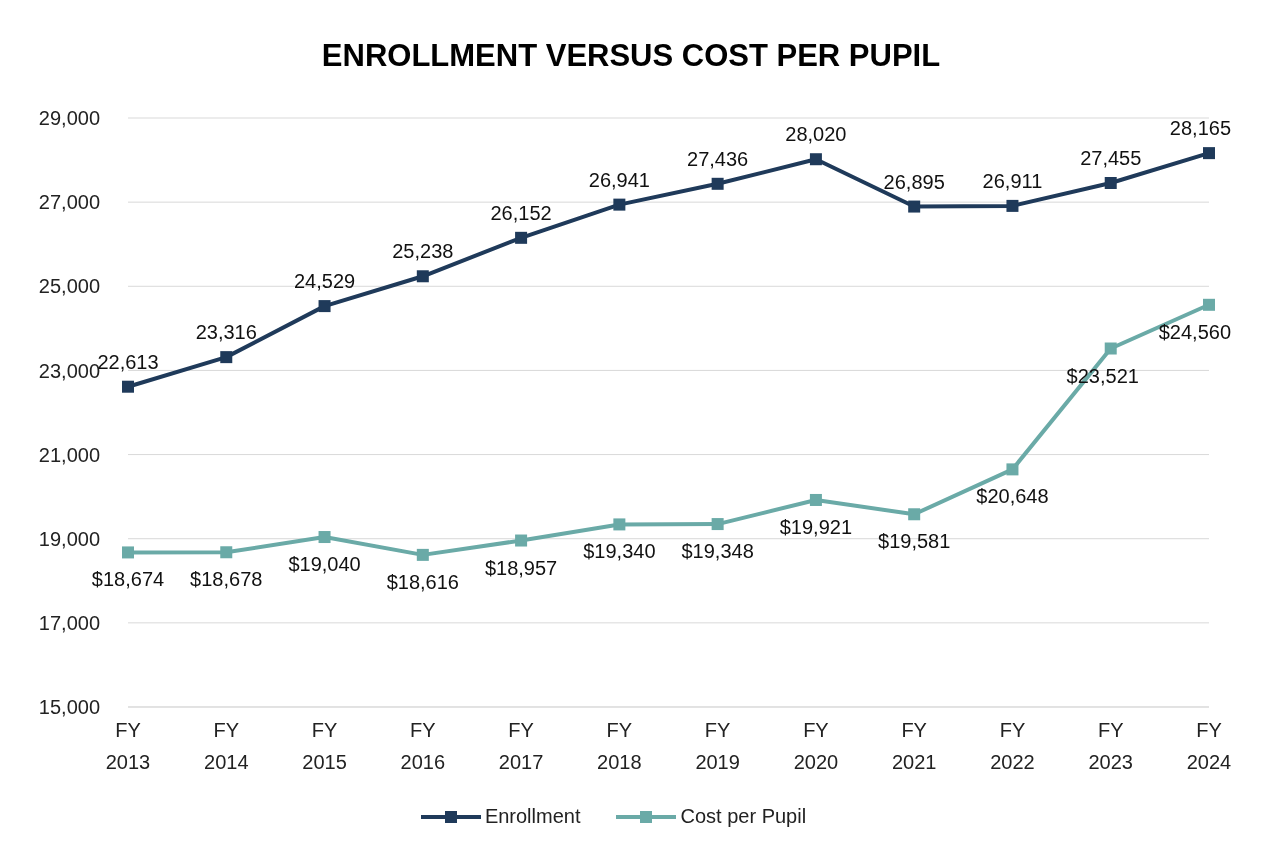 The height and width of the screenshot is (864, 1262). I want to click on x-tick-label: FY 2015, so click(324, 746).